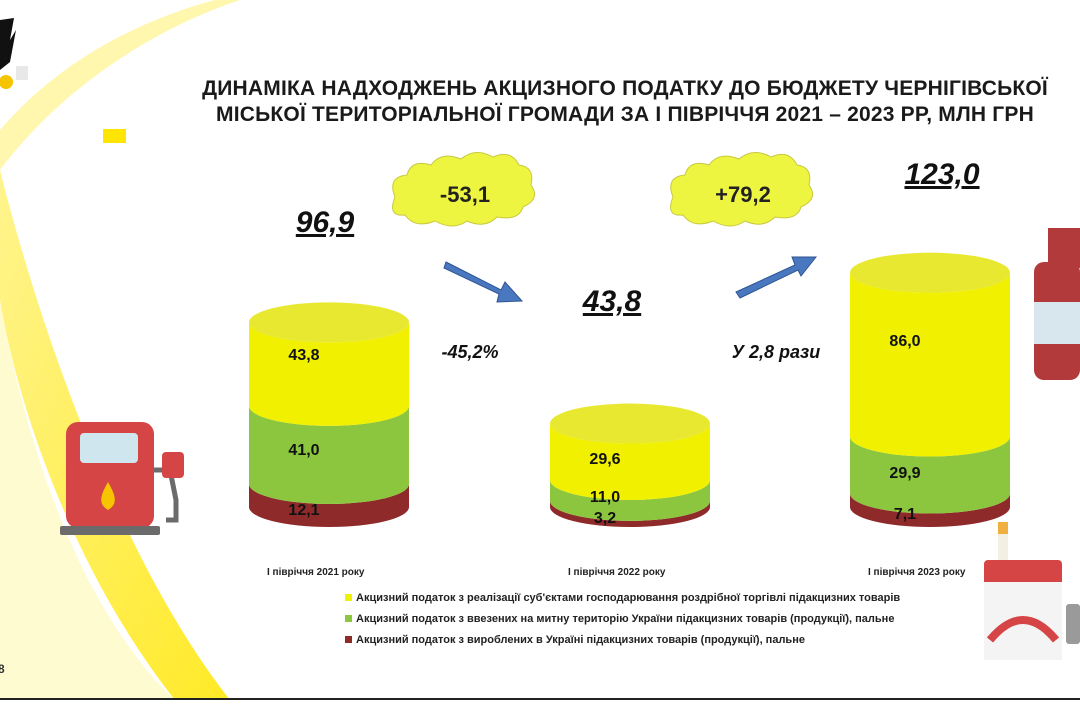 This screenshot has width=1080, height=720. I want to click on x-tick-label: І півріччя 2023 року, so click(917, 572).